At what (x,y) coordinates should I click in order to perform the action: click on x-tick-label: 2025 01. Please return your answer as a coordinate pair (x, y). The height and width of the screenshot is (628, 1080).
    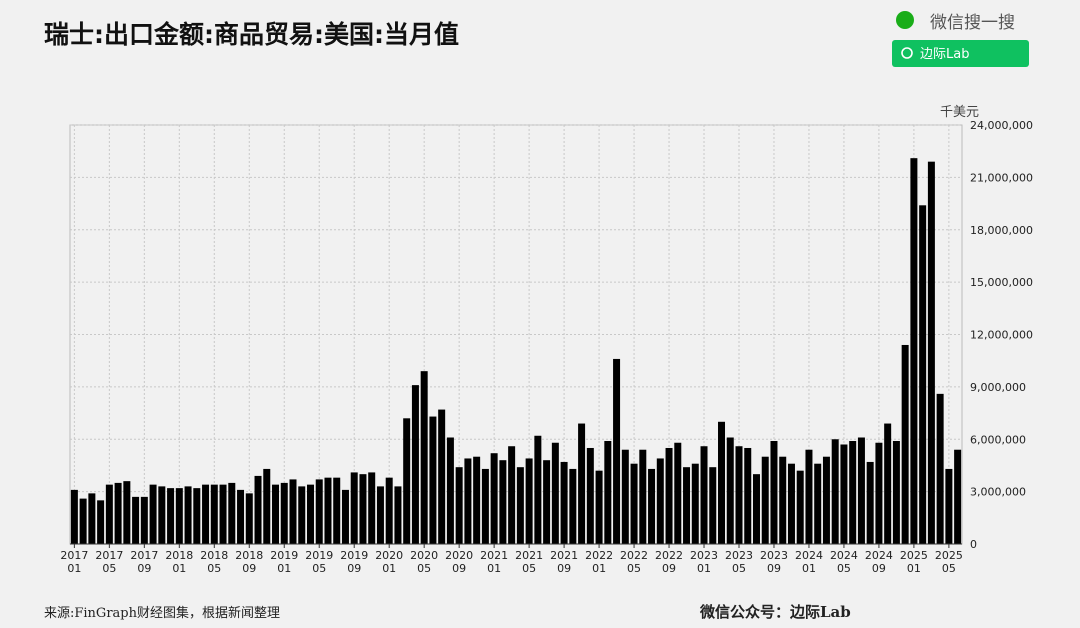
    Looking at the image, I should click on (914, 562).